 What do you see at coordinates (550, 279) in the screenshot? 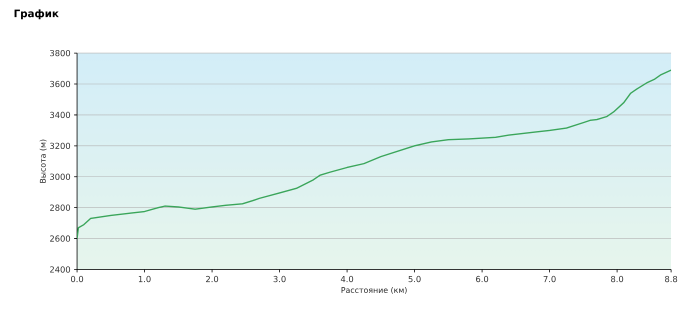
I see `x-tick-label: 7.0` at bounding box center [550, 279].